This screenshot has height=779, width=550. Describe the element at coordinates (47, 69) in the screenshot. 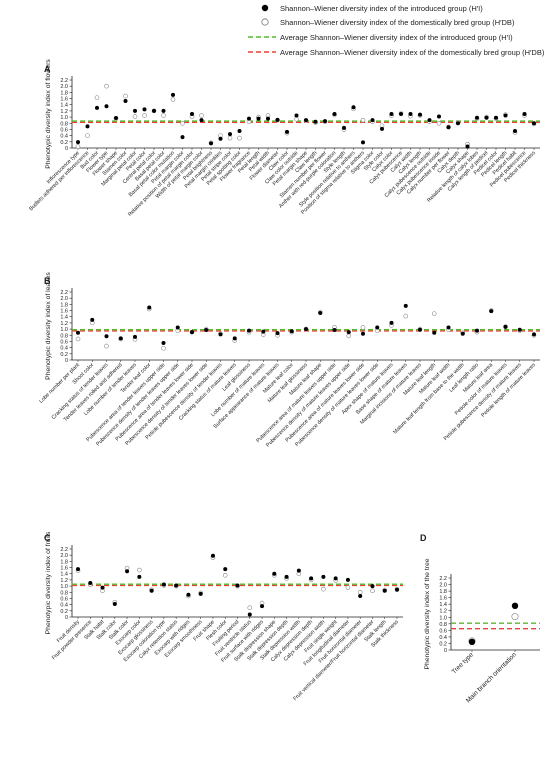

I see `panel-letter: A` at that location.